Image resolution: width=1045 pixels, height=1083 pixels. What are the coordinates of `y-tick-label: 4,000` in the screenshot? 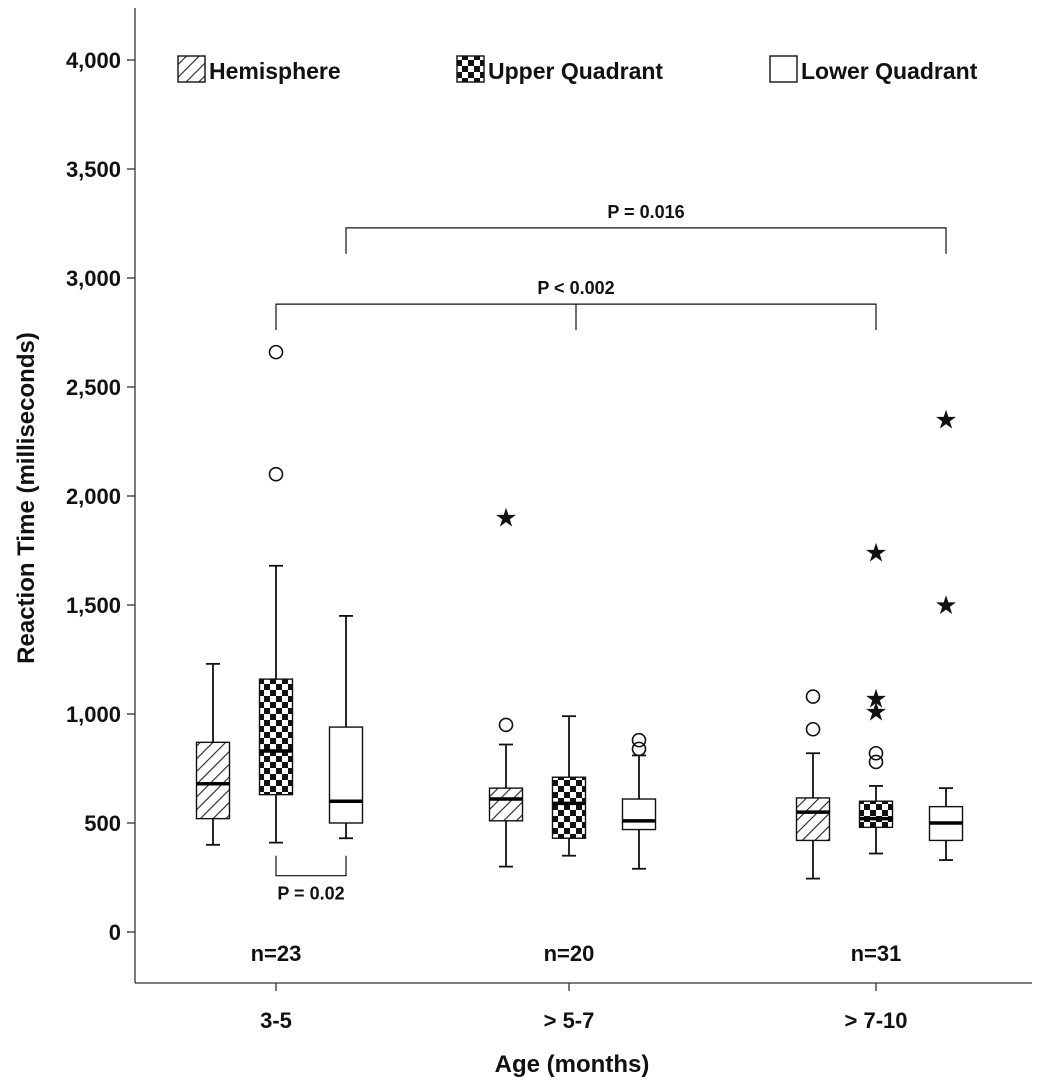 It's located at (93, 60).